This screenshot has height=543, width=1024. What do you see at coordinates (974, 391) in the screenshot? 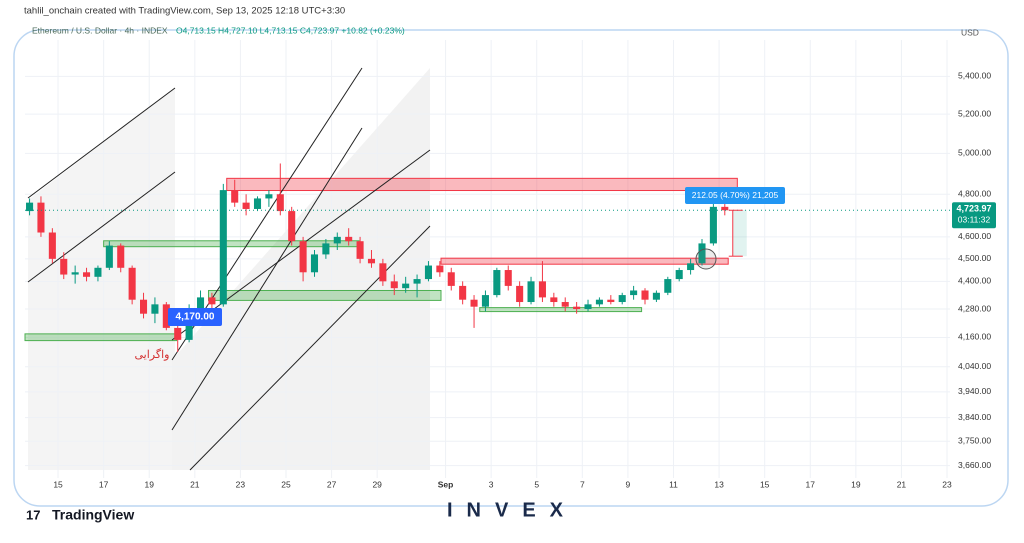
I see `y-tick-label: 3,940.00` at bounding box center [974, 391].